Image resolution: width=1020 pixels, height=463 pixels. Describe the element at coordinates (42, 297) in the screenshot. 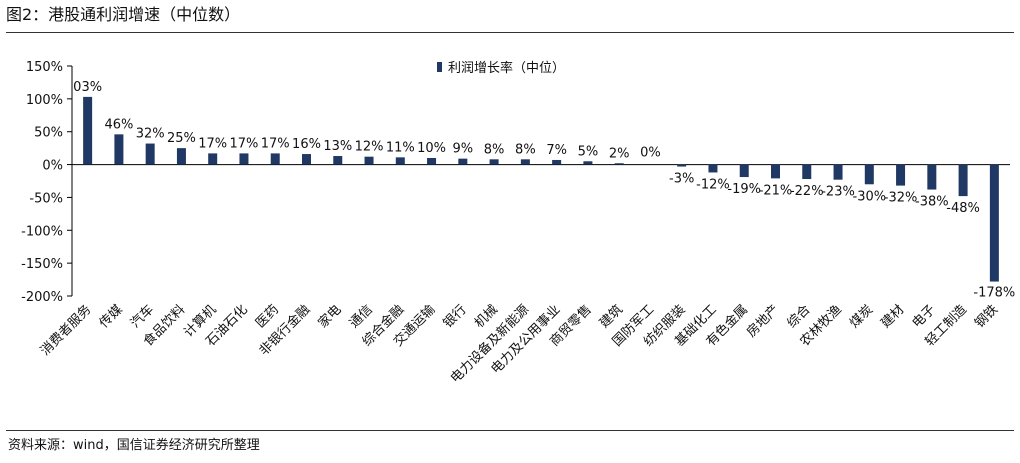

I see `y-tick-label: -200%` at that location.